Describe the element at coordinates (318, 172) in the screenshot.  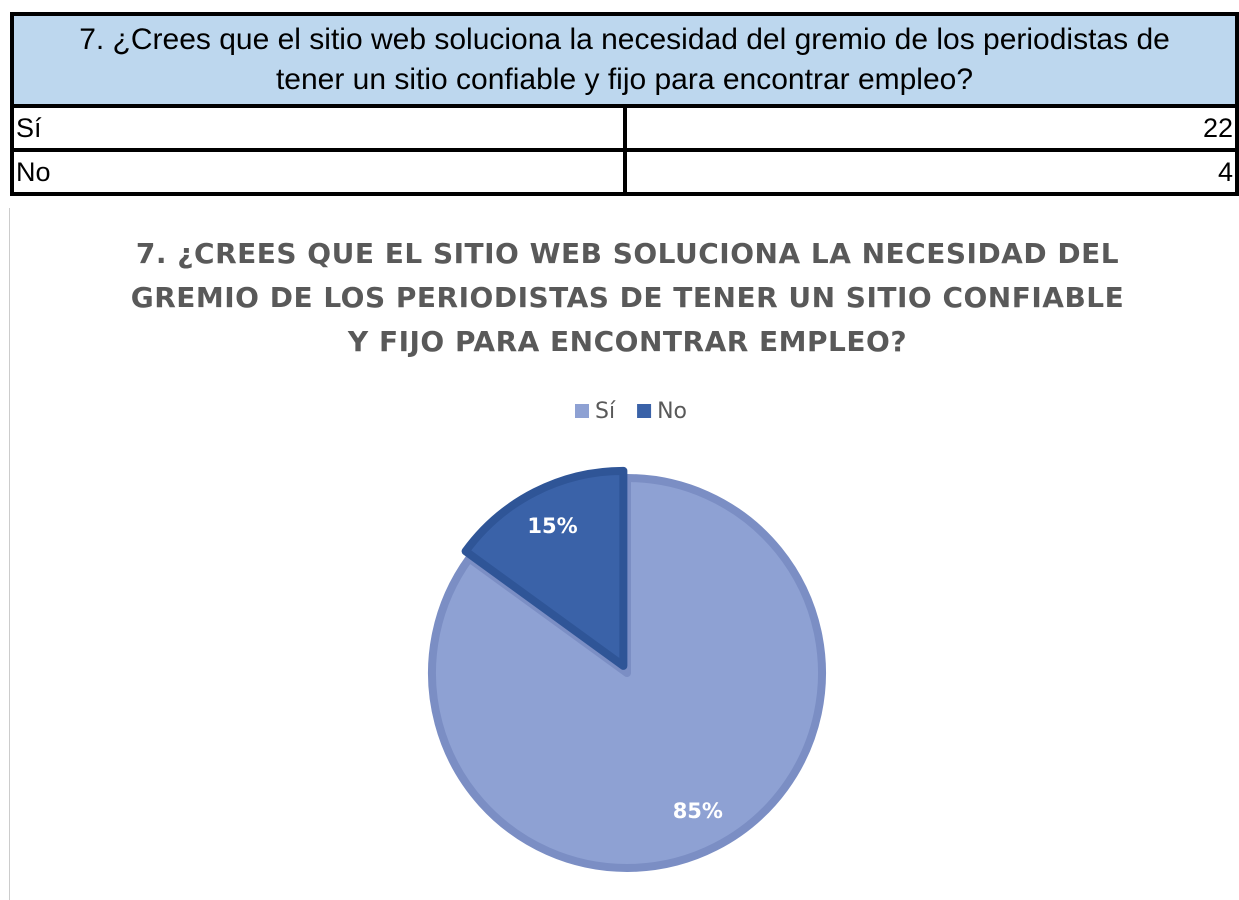
I see `cell: No` at that location.